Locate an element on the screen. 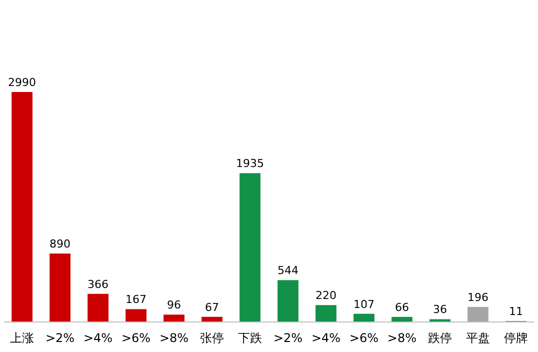 Image resolution: width=538 pixels, height=352 pixels. x-tick-label: 张停 is located at coordinates (212, 338).